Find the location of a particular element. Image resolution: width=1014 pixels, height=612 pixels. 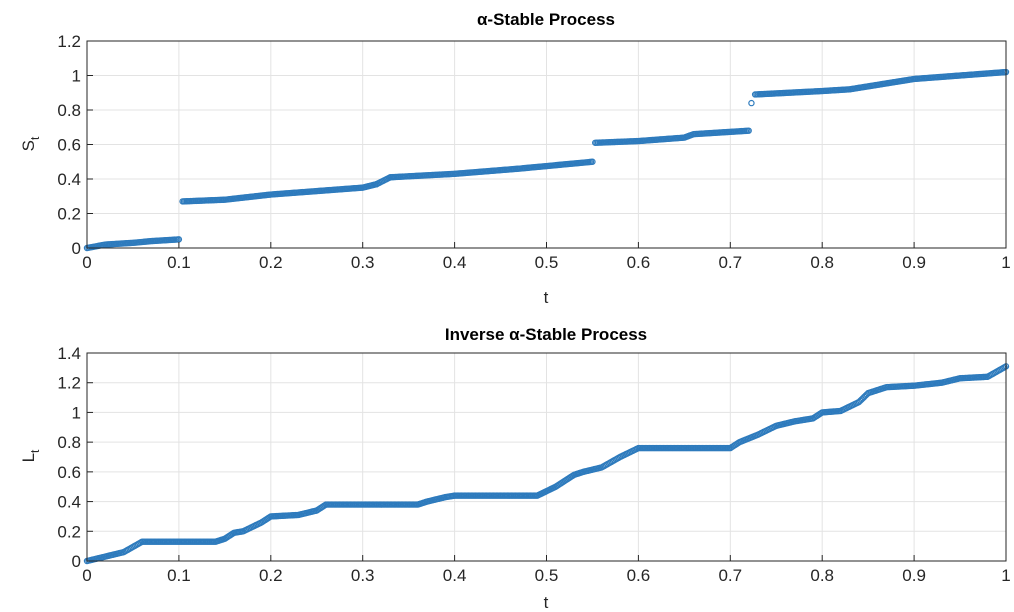

y-axis-label: St is located at coordinates (30, 143).